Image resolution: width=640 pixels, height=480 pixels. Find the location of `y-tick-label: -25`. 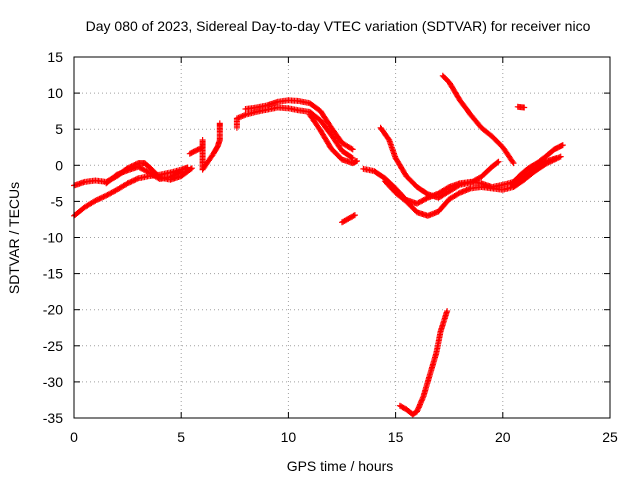

y-tick-label: -25 is located at coordinates (53, 346).